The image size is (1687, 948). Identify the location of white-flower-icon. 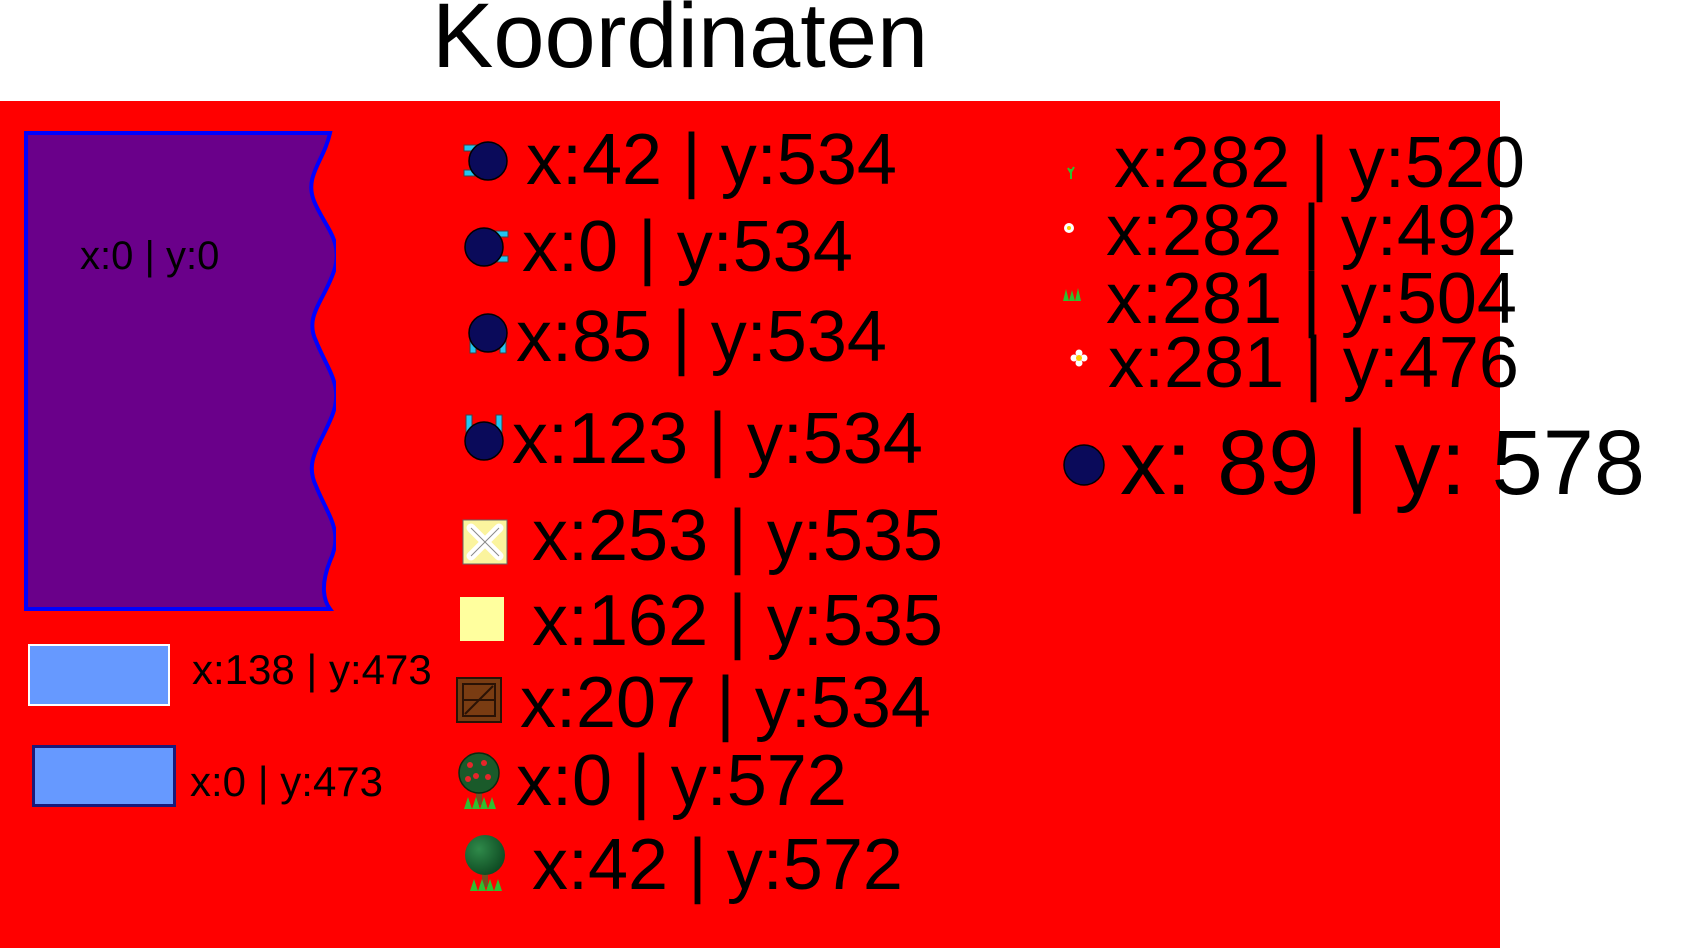
(1079, 358).